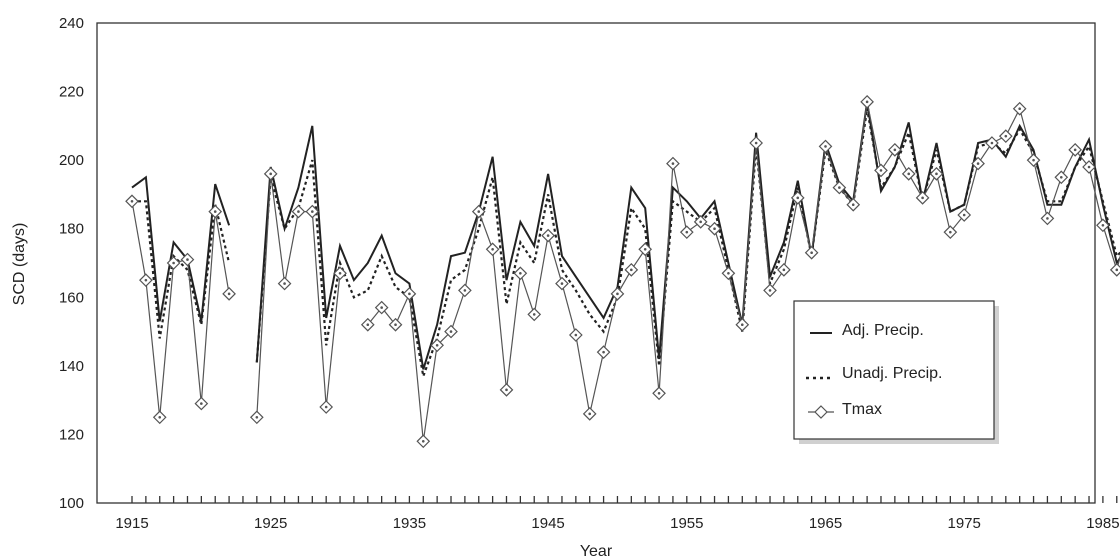 This screenshot has height=558, width=1120. What do you see at coordinates (936, 174) in the screenshot?
I see `tmax-point-center-1973` at bounding box center [936, 174].